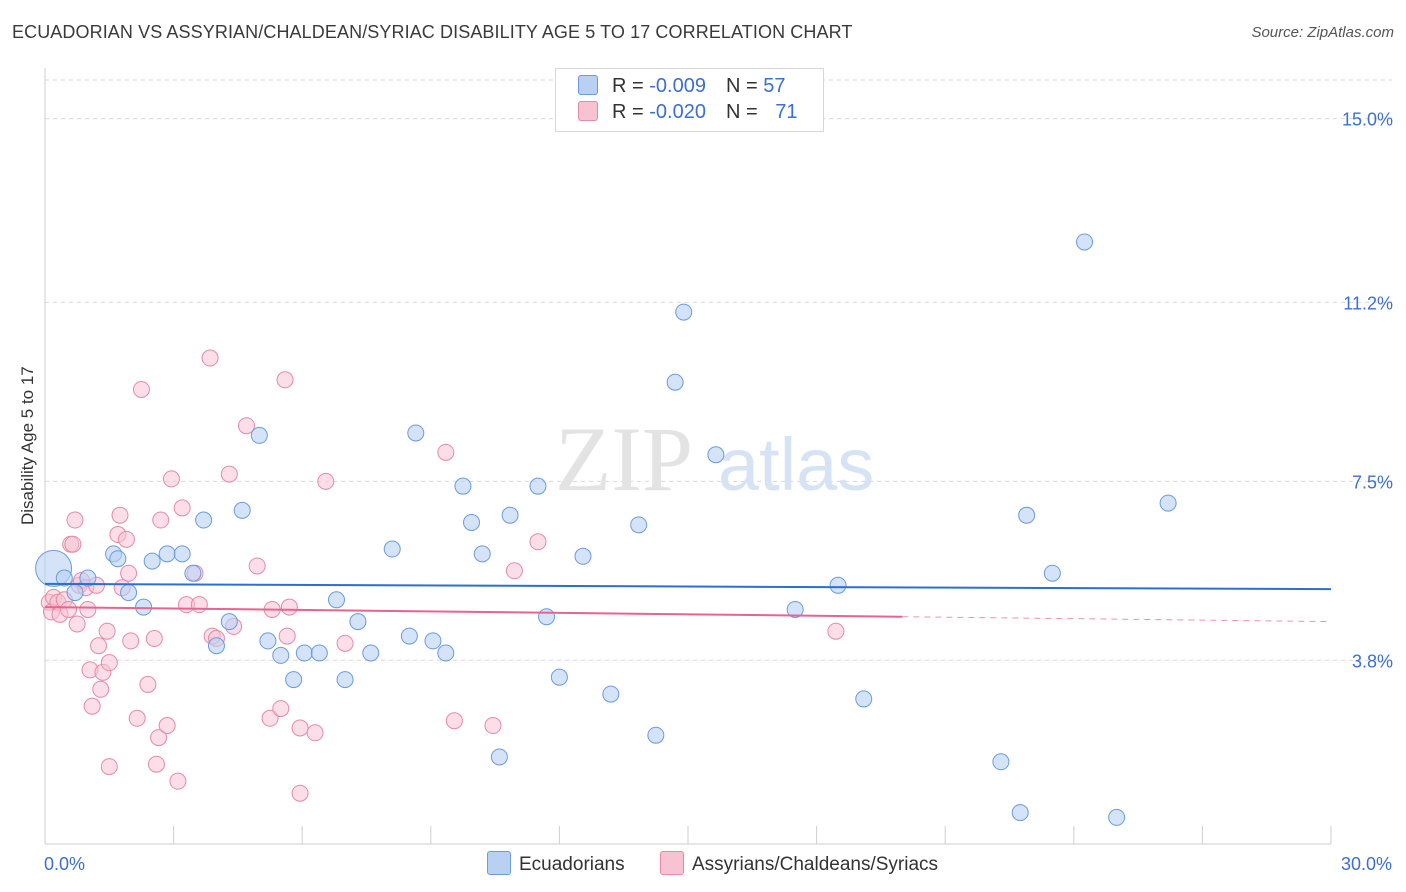 Image resolution: width=1406 pixels, height=892 pixels. What do you see at coordinates (588, 111) in the screenshot?
I see `legend-swatch-pink` at bounding box center [588, 111].